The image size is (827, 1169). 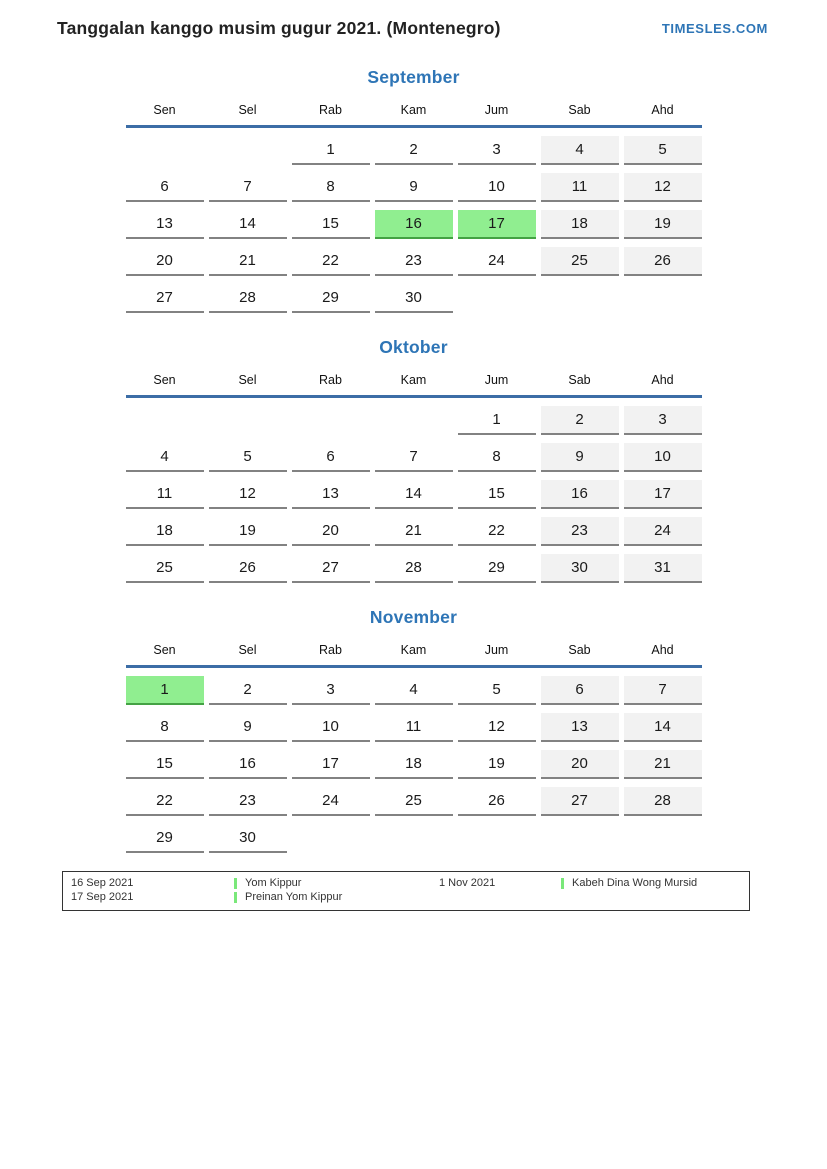 What do you see at coordinates (635, 883) in the screenshot?
I see `legend-event-label: Kabeh Dina Wong Mursid` at bounding box center [635, 883].